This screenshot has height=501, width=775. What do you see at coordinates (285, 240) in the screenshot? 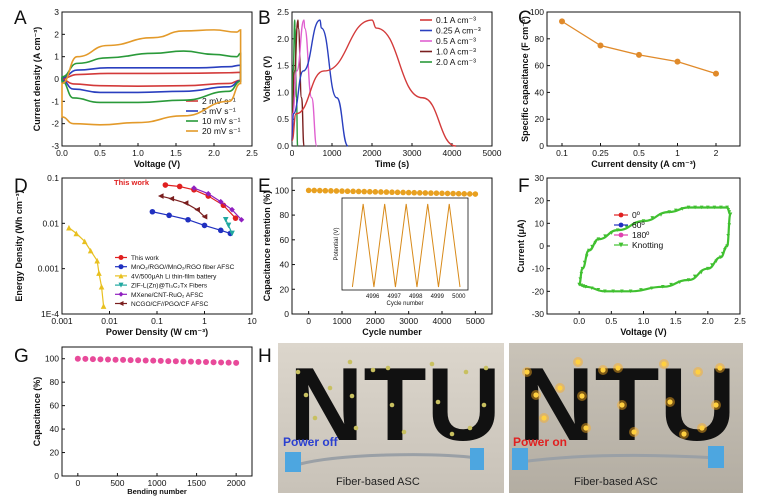
I see `panel-e-y-tick-label: 60` at bounding box center [285, 240].